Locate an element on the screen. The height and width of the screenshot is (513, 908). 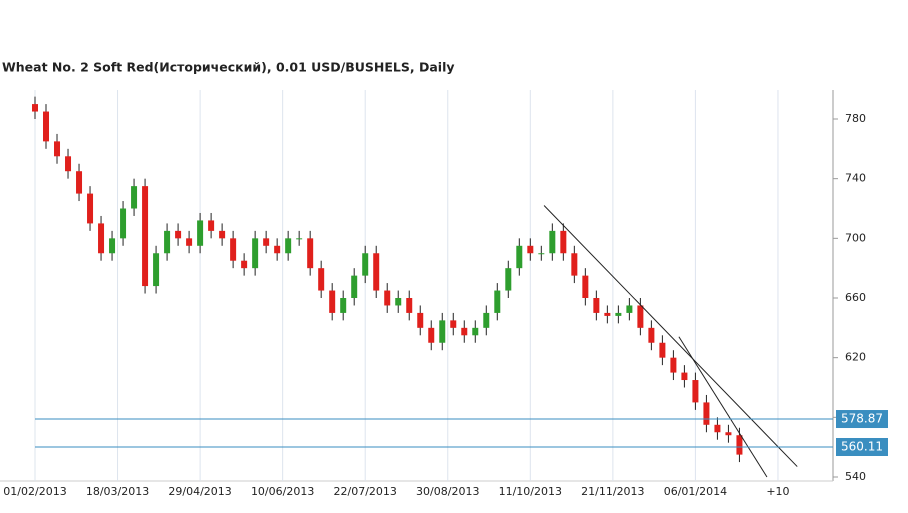
x-tick-label: 01/02/2013 is located at coordinates (34, 491).